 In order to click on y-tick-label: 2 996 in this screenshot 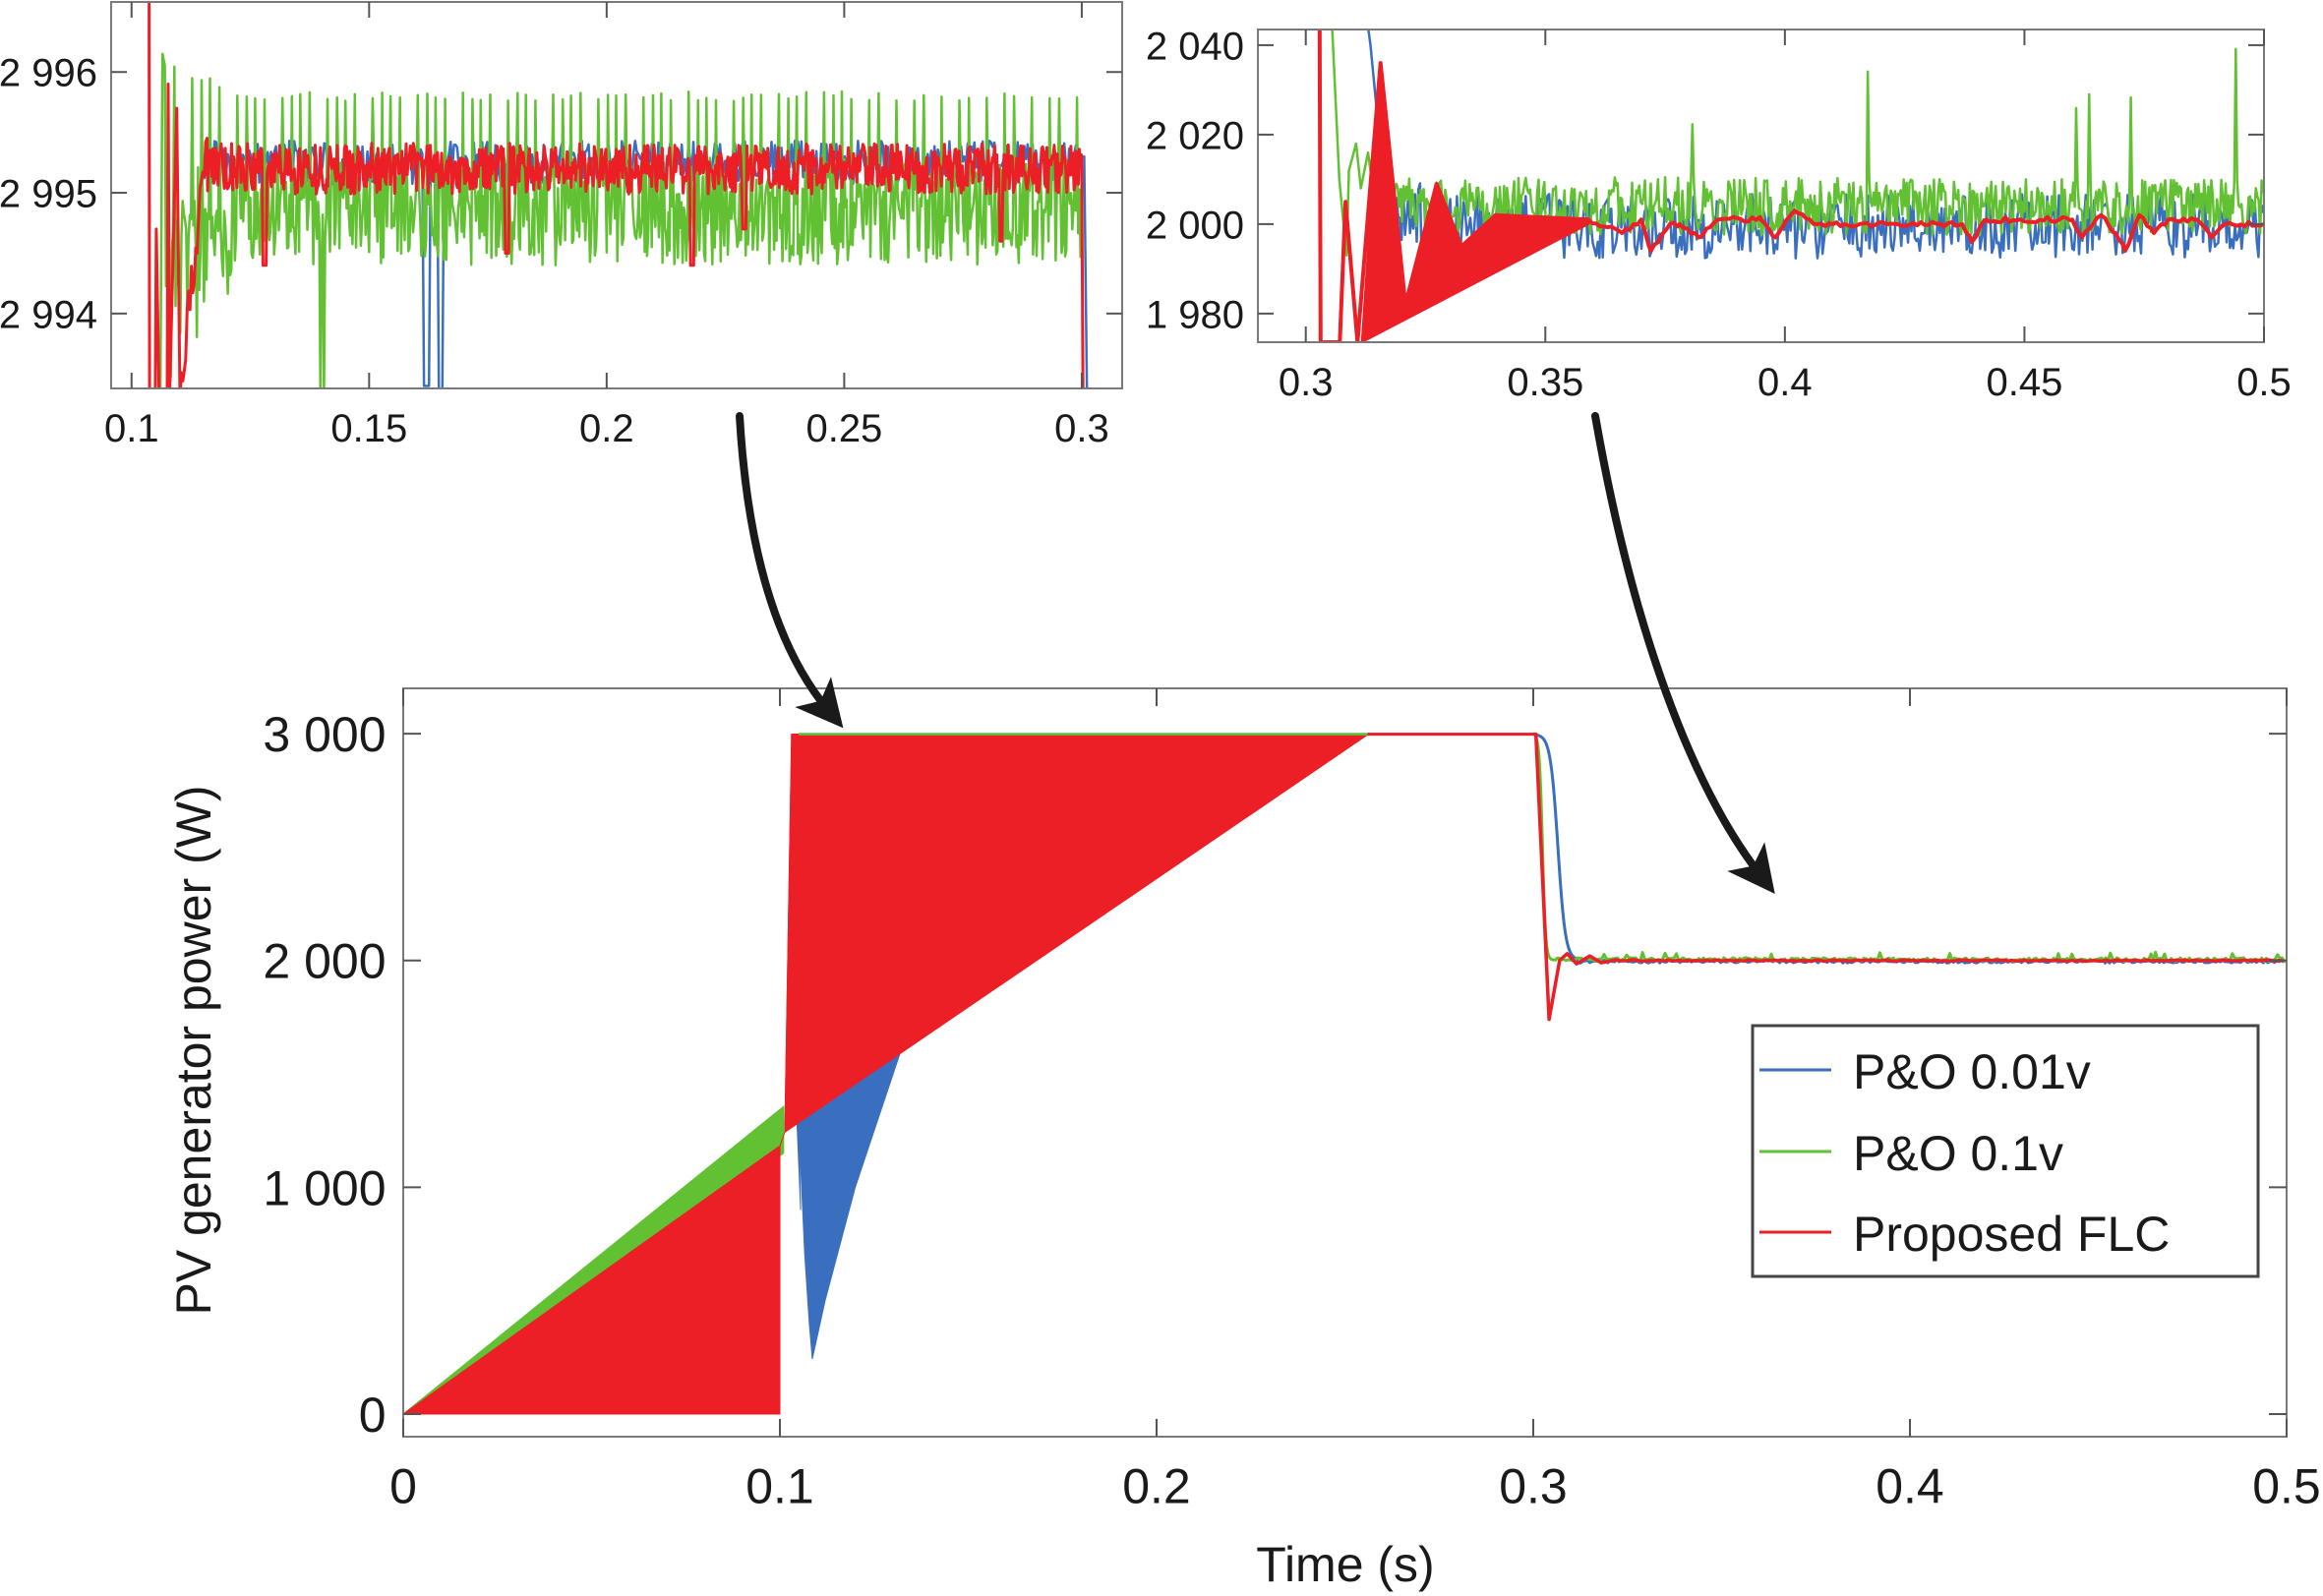, I will do `click(49, 74)`.